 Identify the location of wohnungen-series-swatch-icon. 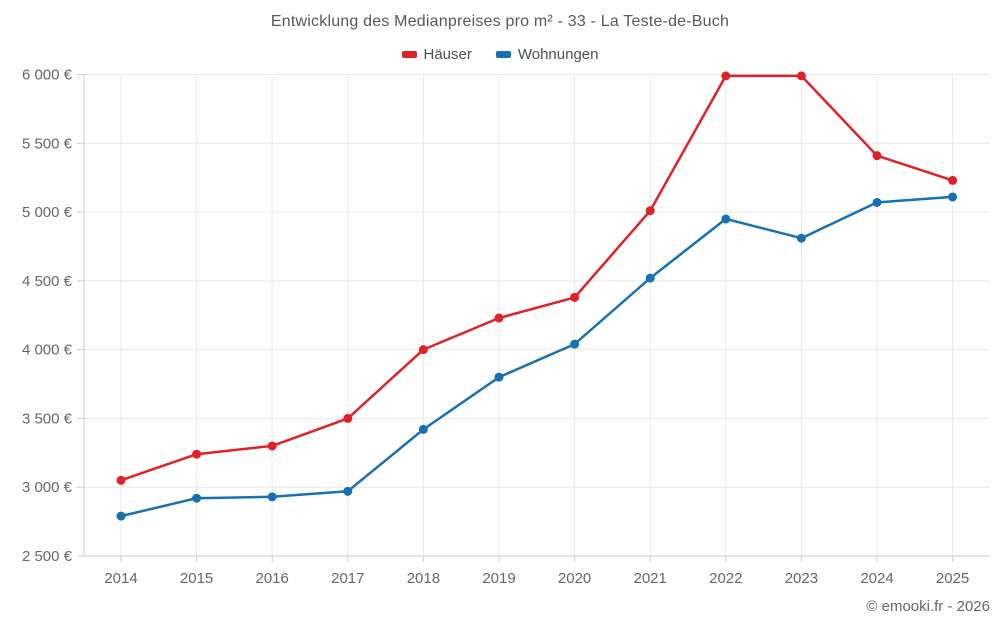
(503, 54).